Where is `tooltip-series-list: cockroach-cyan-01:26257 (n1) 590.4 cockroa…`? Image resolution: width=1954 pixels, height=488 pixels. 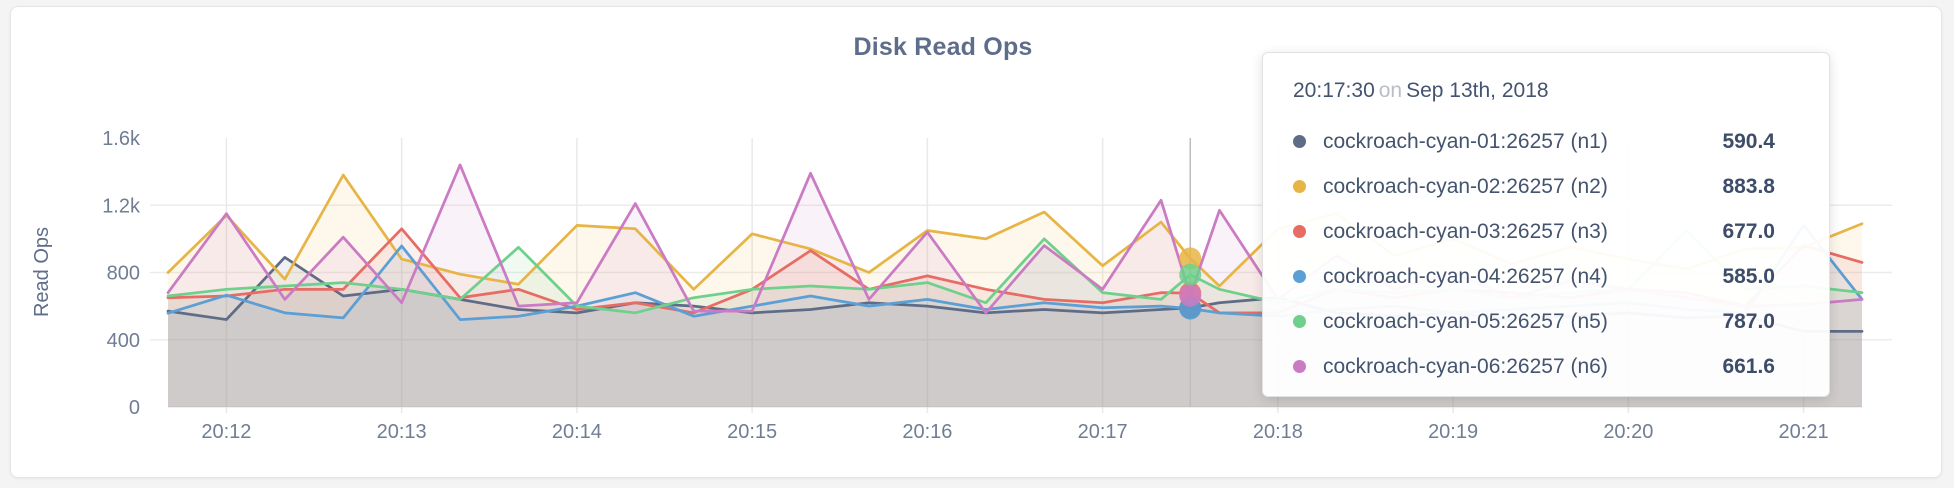
tooltip-series-list: cockroach-cyan-01:26257 (n1) 590.4 cockroa… is located at coordinates (1547, 254).